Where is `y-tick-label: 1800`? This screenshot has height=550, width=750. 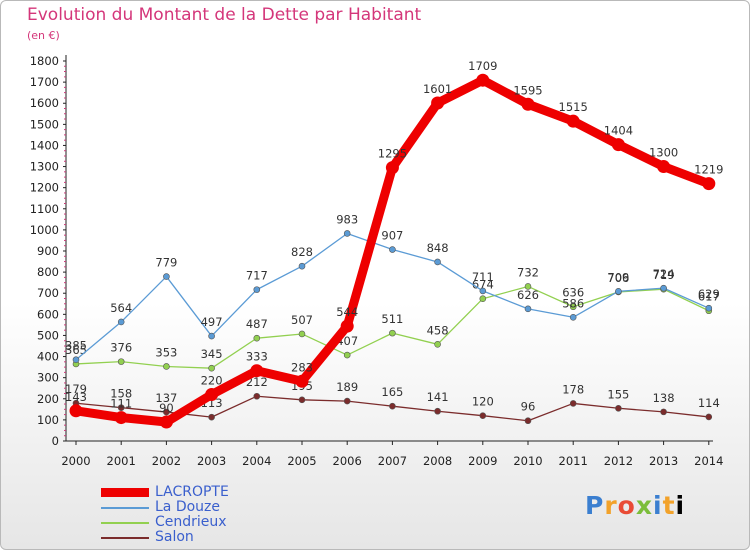 y-tick-label: 1800 is located at coordinates (44, 61).